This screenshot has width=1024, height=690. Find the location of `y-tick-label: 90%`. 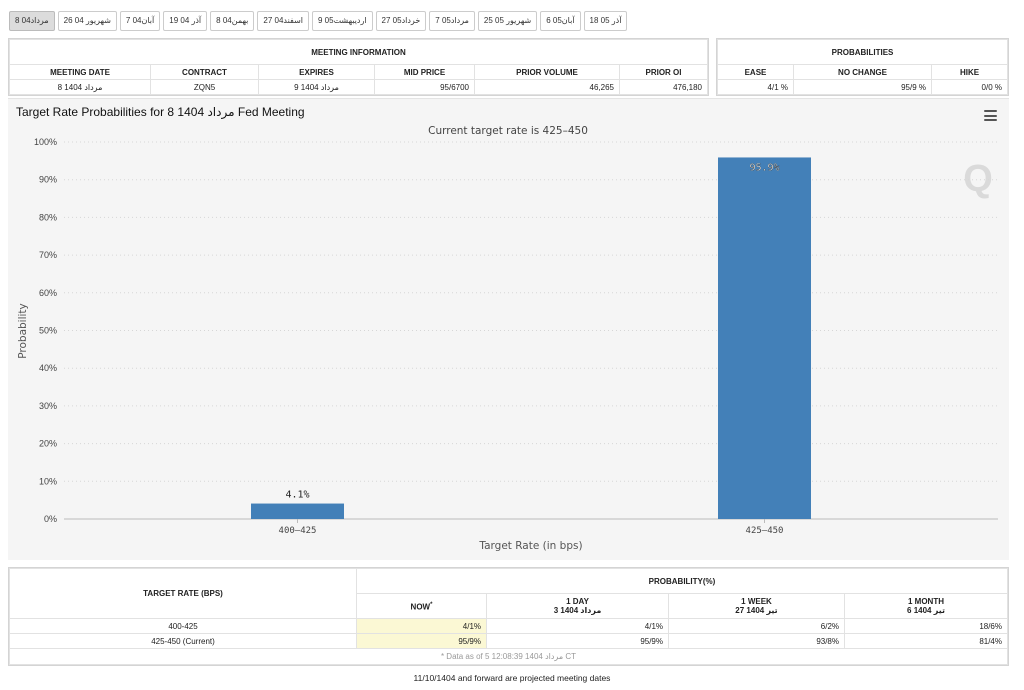

y-tick-label: 90% is located at coordinates (48, 180).